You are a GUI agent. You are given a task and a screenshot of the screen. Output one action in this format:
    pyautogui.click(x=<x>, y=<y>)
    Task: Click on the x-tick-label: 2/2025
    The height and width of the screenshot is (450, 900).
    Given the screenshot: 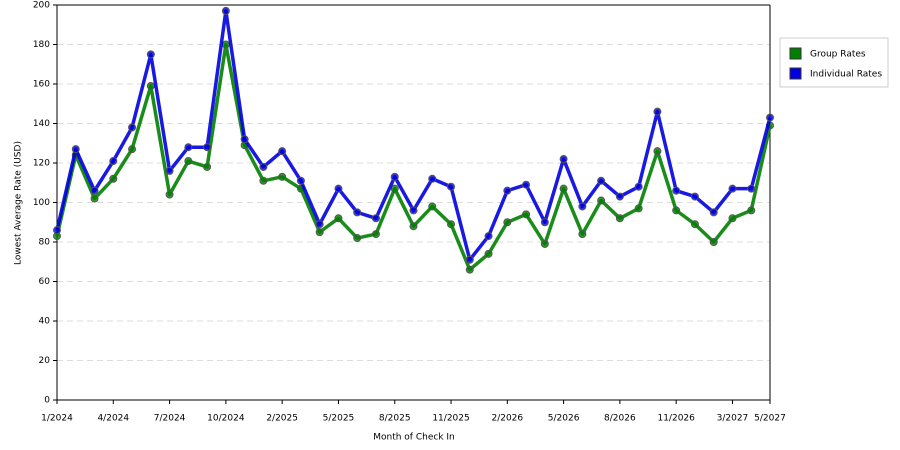 What is the action you would take?
    pyautogui.click(x=282, y=419)
    